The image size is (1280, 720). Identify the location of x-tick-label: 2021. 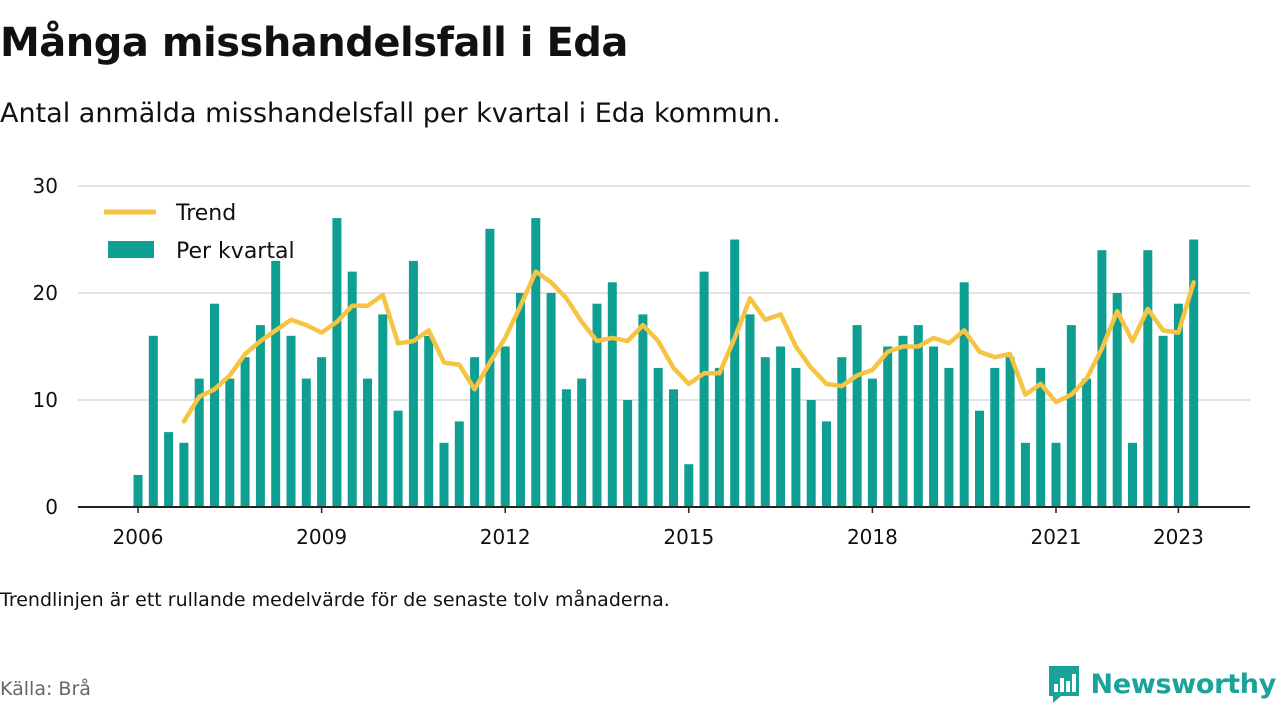
(1056, 537).